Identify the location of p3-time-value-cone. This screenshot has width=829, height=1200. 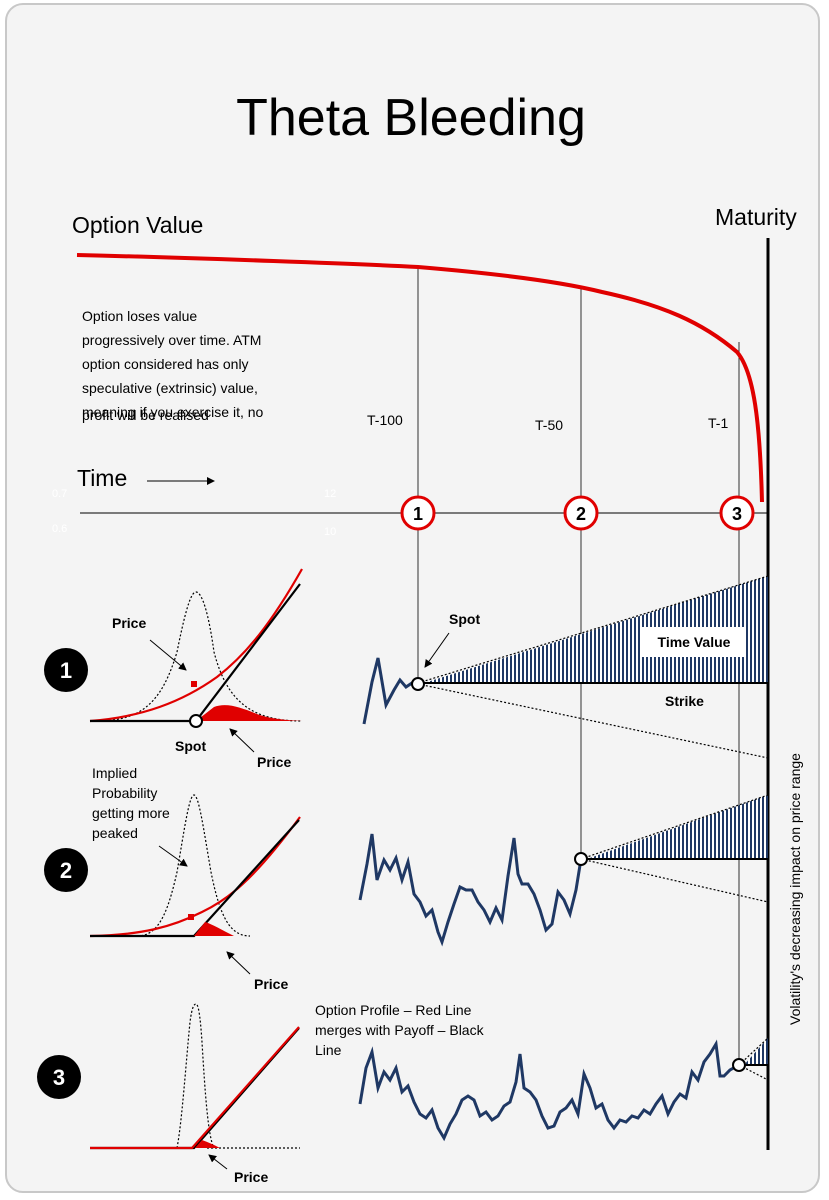
(756, 1051).